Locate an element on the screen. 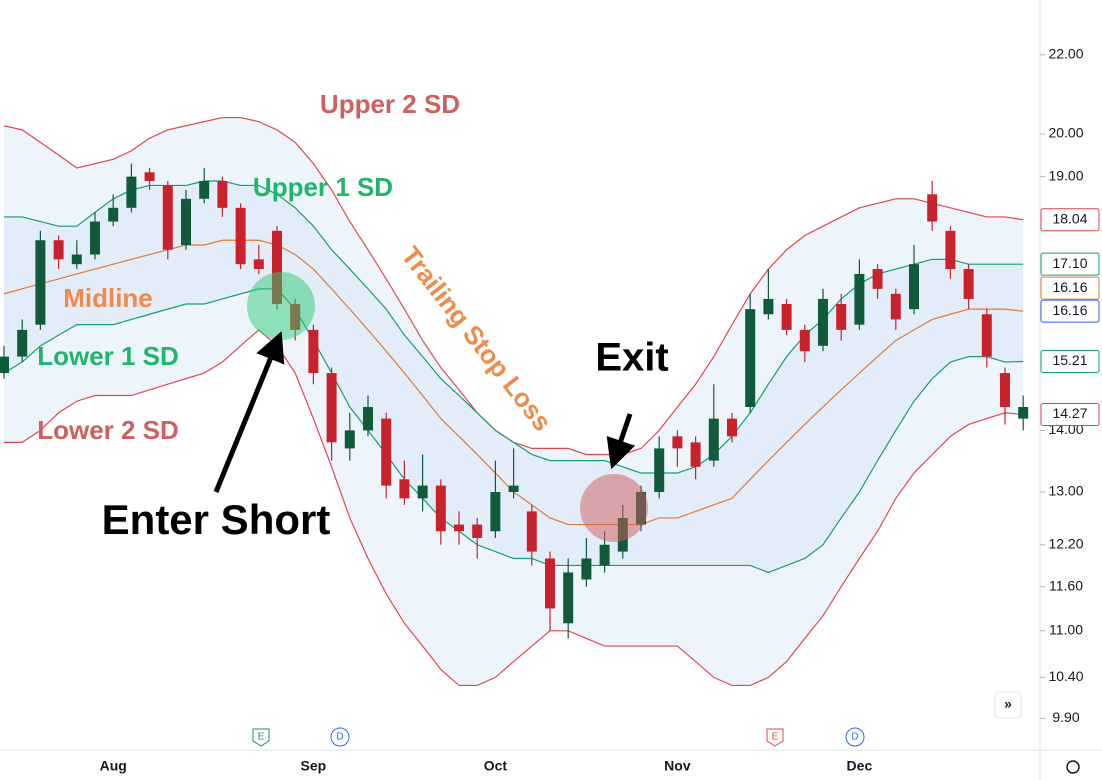  series-label: Midline is located at coordinates (108, 298).